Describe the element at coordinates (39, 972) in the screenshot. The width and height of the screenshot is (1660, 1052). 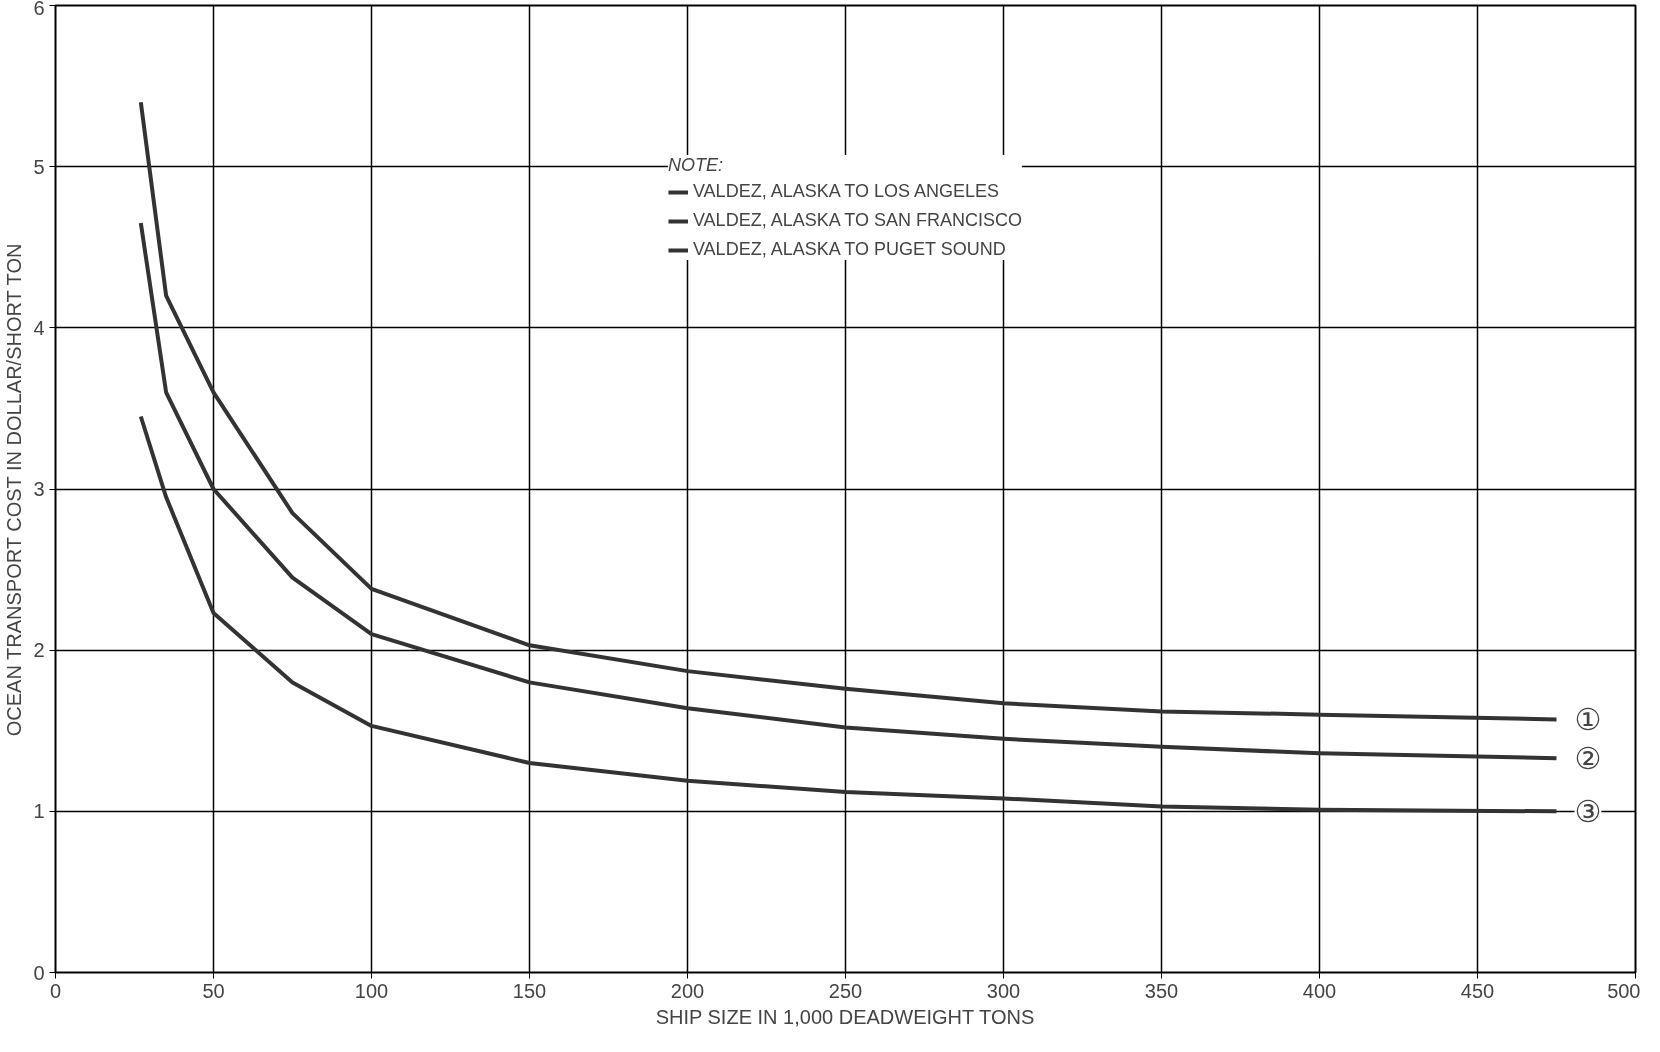
I see `y-tick-label: 0` at that location.